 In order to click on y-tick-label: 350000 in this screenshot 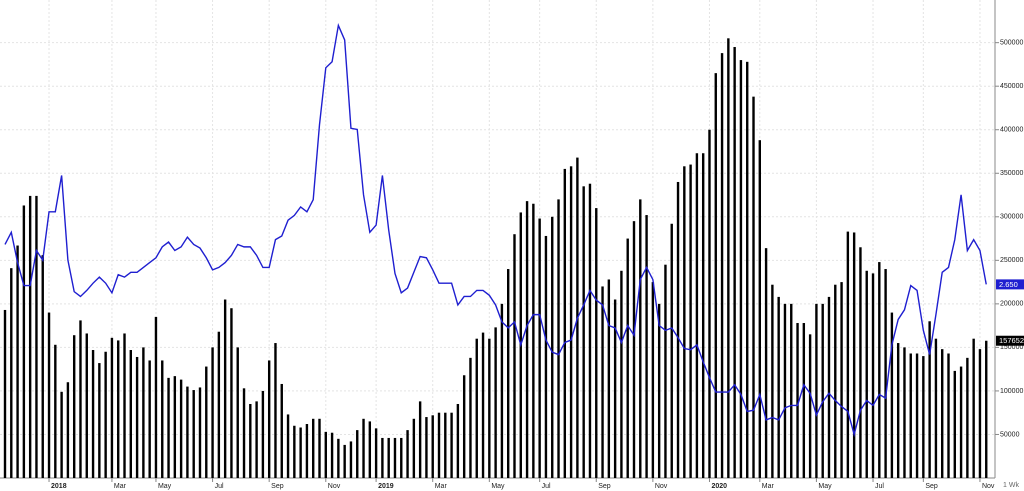, I will do `click(1011, 173)`.